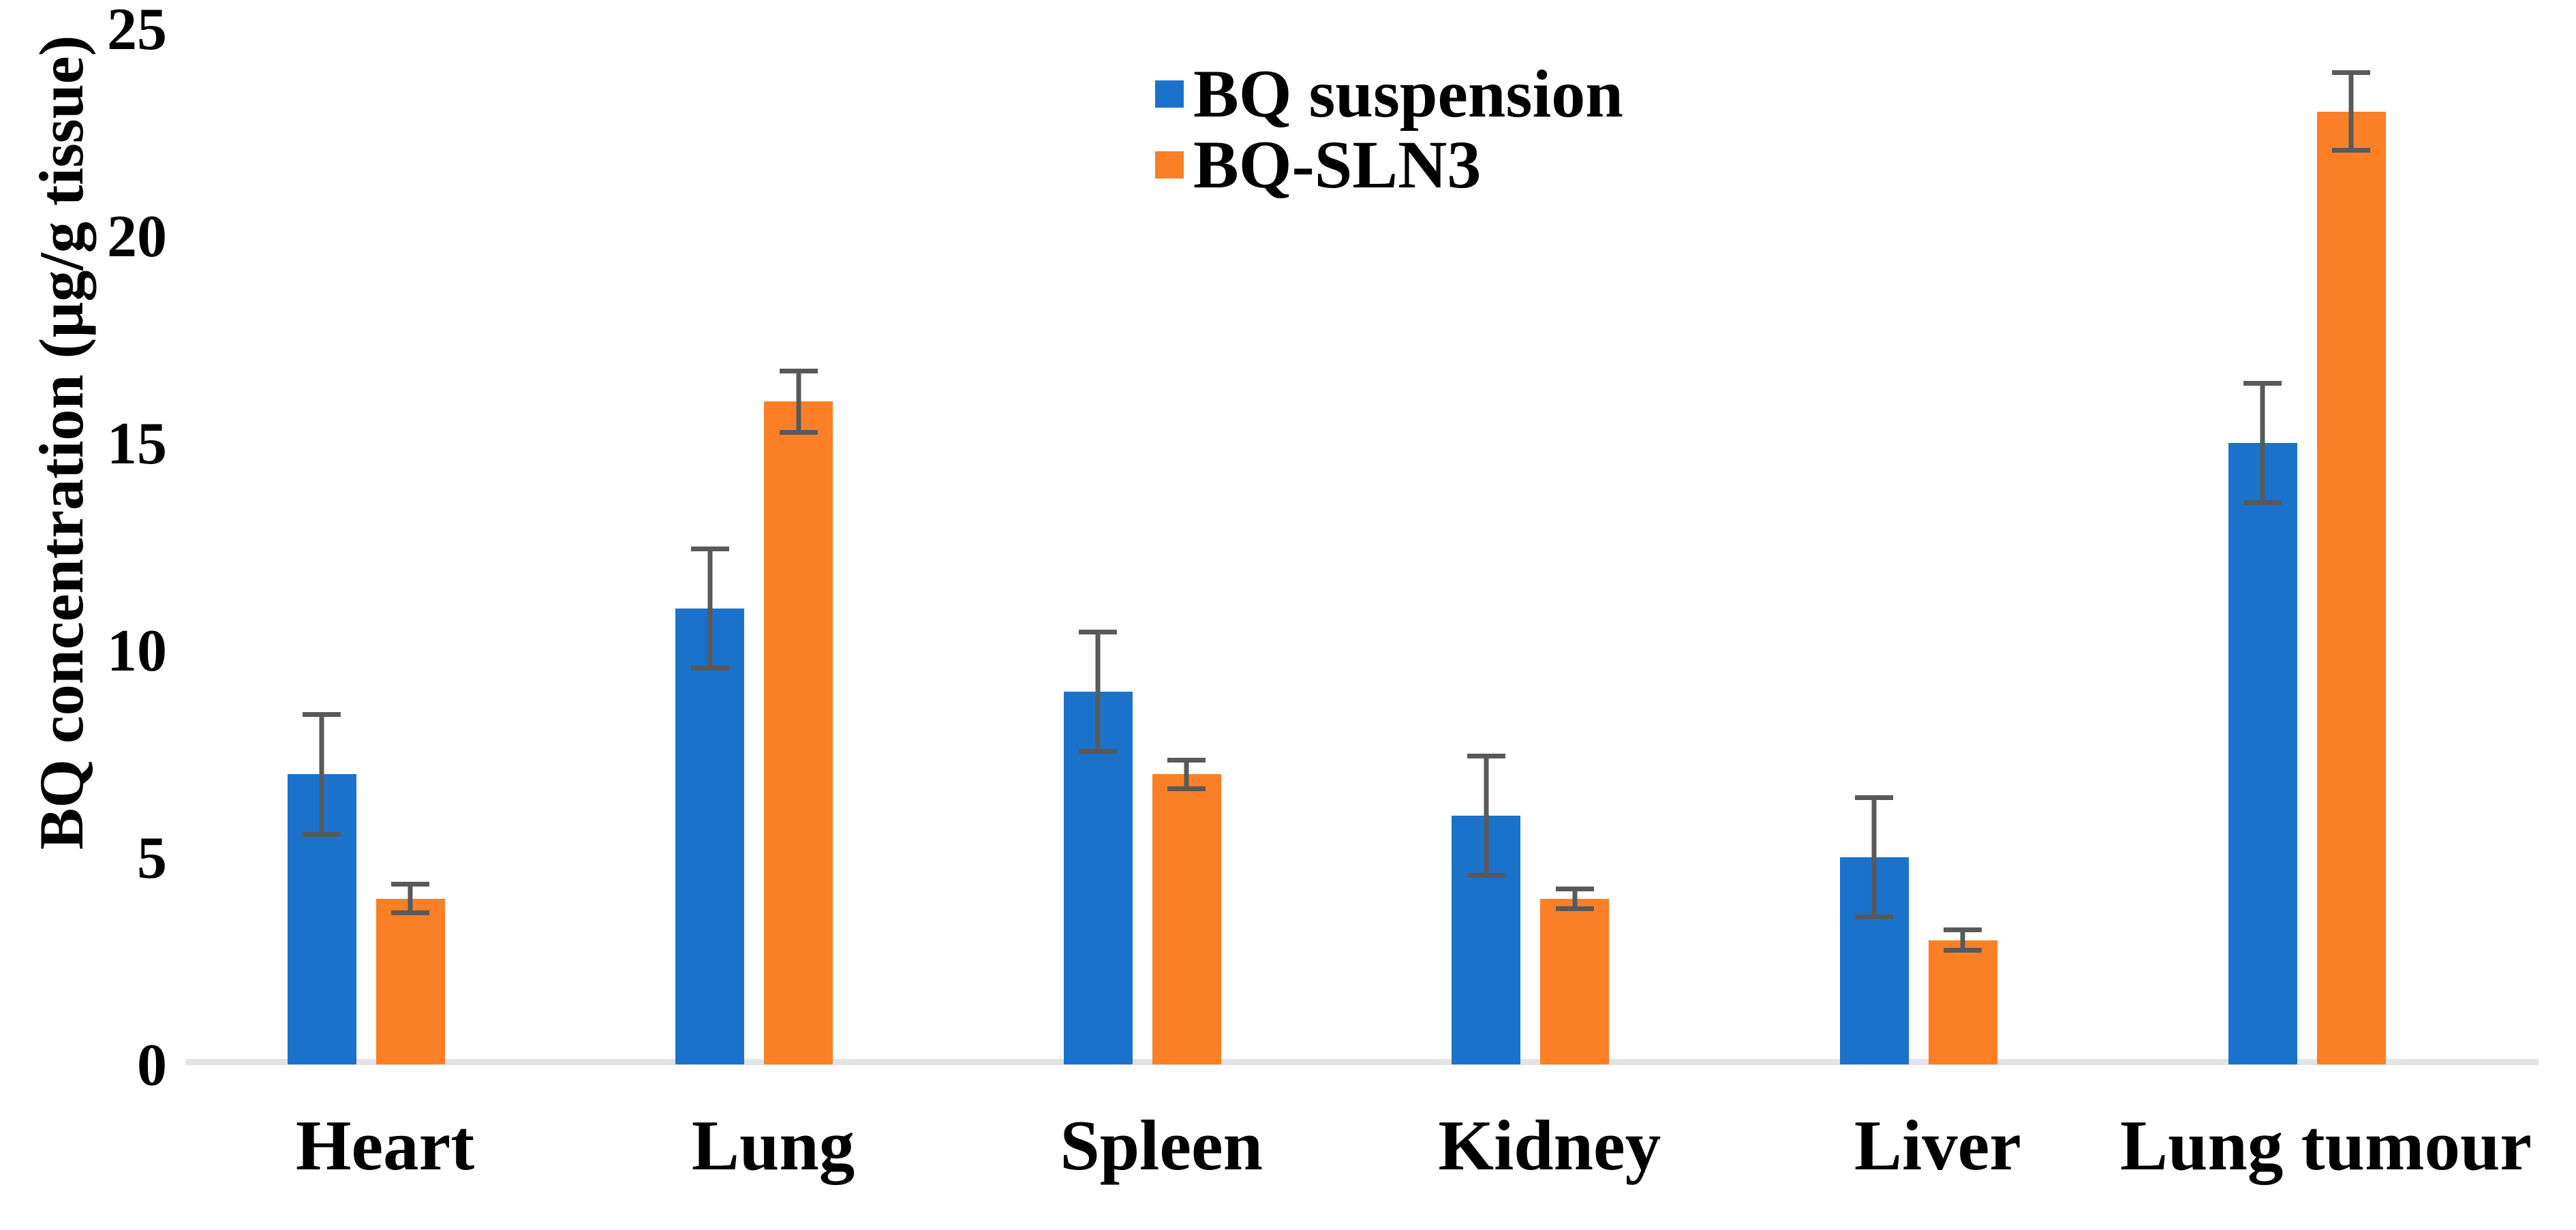 The width and height of the screenshot is (2576, 1230). I want to click on x-tick-label-lung-tumour: Lung tumour, so click(2326, 1145).